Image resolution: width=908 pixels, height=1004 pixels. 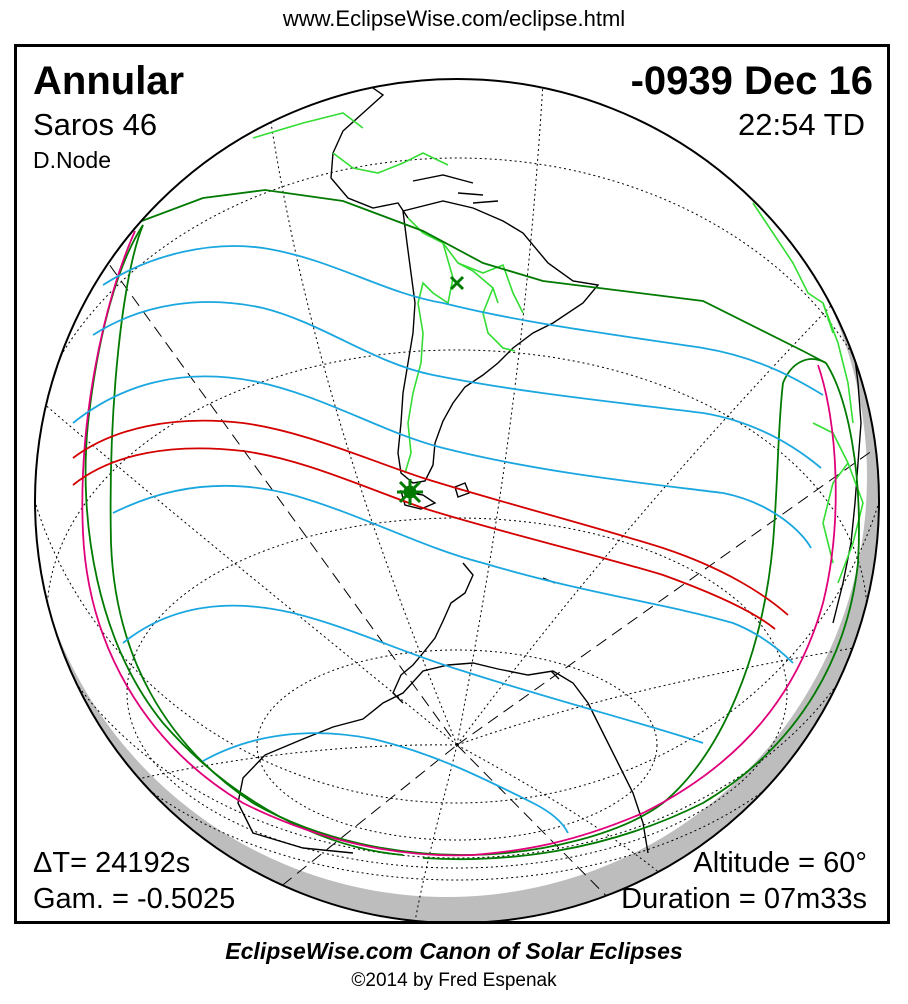 What do you see at coordinates (109, 81) in the screenshot?
I see `eclipse-type: Annular` at bounding box center [109, 81].